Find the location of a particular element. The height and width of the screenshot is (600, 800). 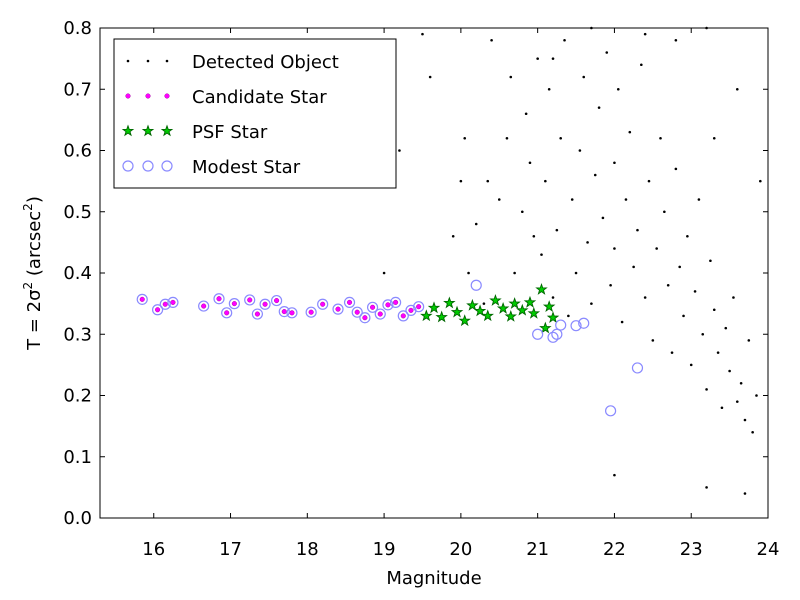

x-tick-label-7: 23 is located at coordinates (691, 549).